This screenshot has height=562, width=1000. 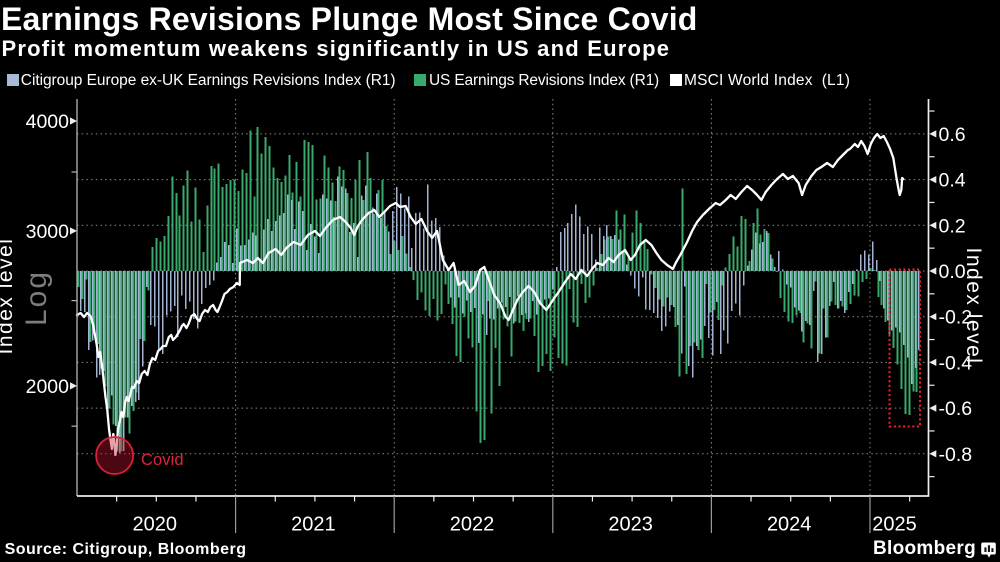 I want to click on svg-text: 0.2, so click(x=952, y=226).